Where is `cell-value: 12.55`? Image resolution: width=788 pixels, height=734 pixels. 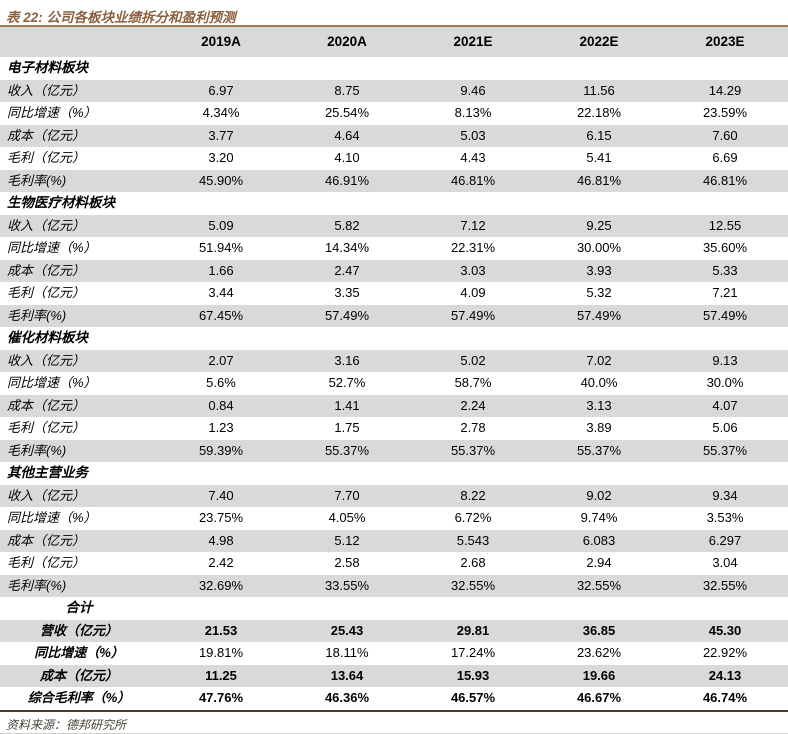
cell-value: 12.55 is located at coordinates (725, 225).